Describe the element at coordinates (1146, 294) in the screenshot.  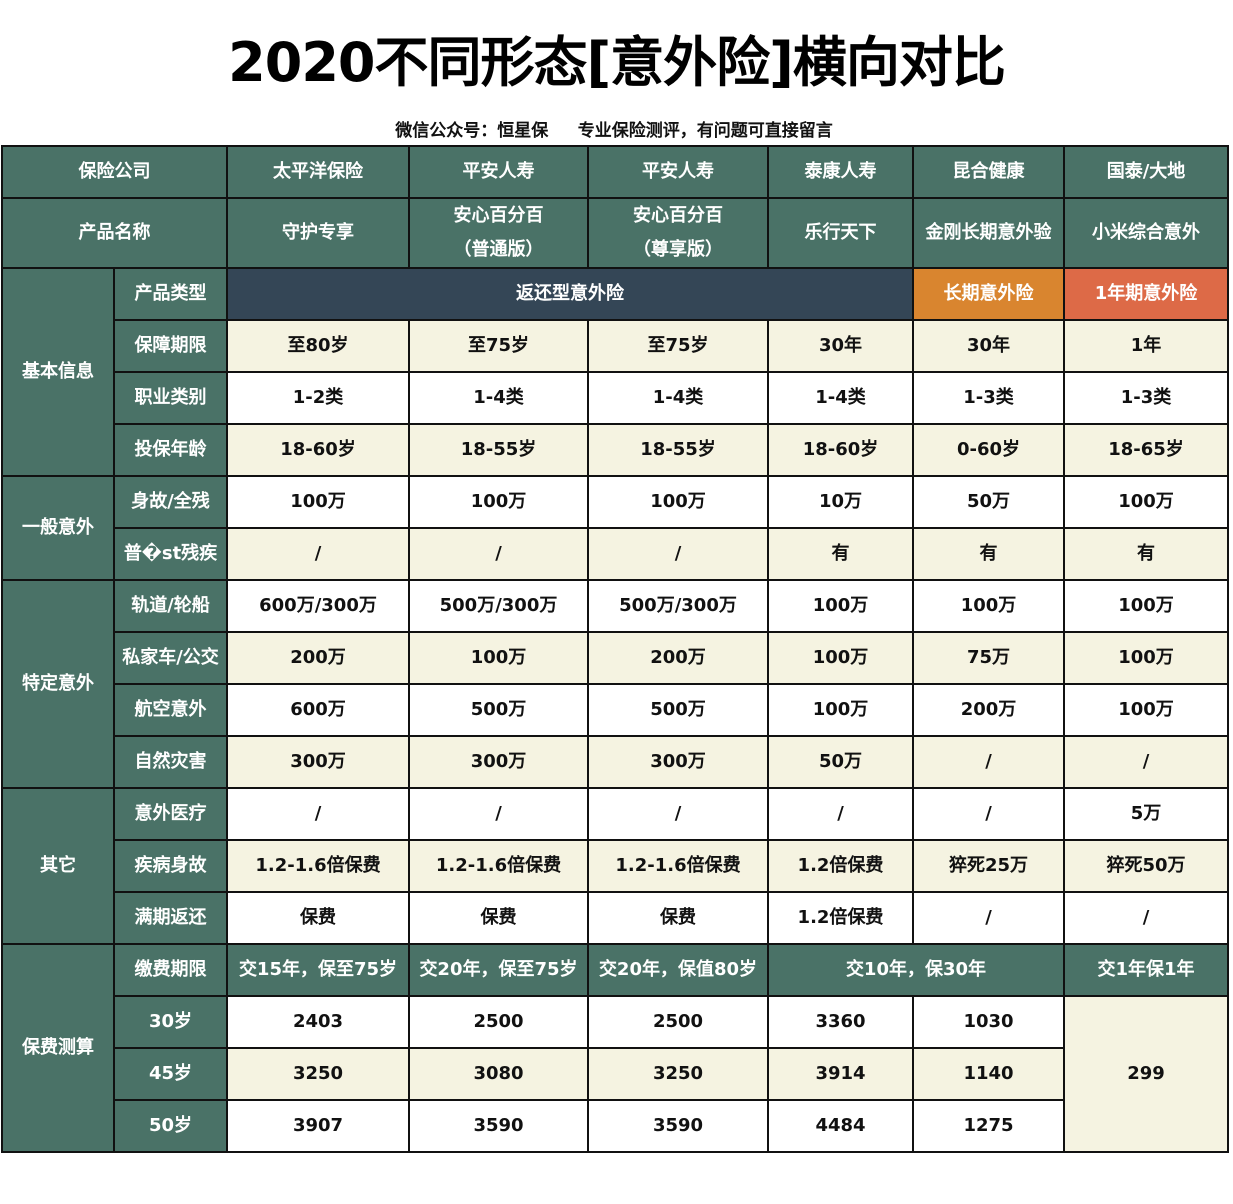
I see `product-type-cell: 1年期意外险` at that location.